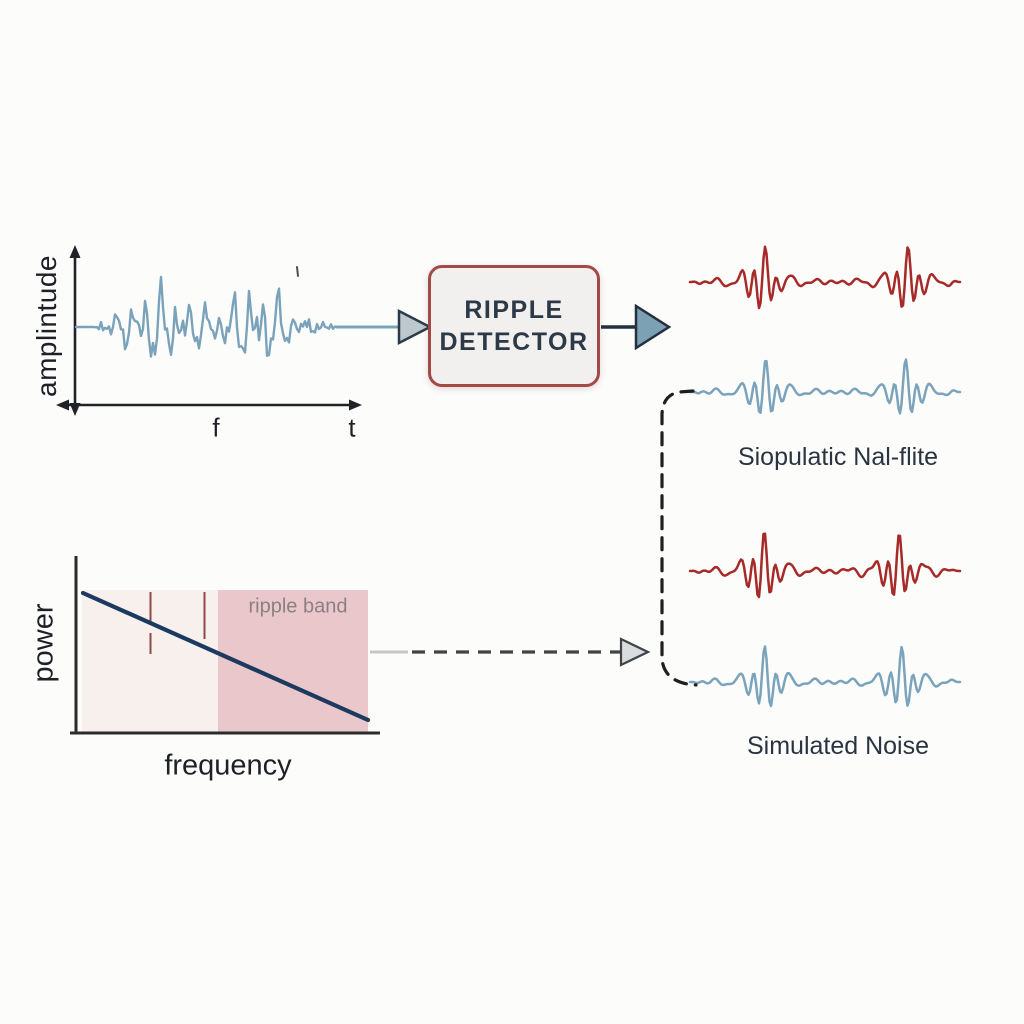 The width and height of the screenshot is (1024, 1024). I want to click on dashed-arrow, so click(510, 652).